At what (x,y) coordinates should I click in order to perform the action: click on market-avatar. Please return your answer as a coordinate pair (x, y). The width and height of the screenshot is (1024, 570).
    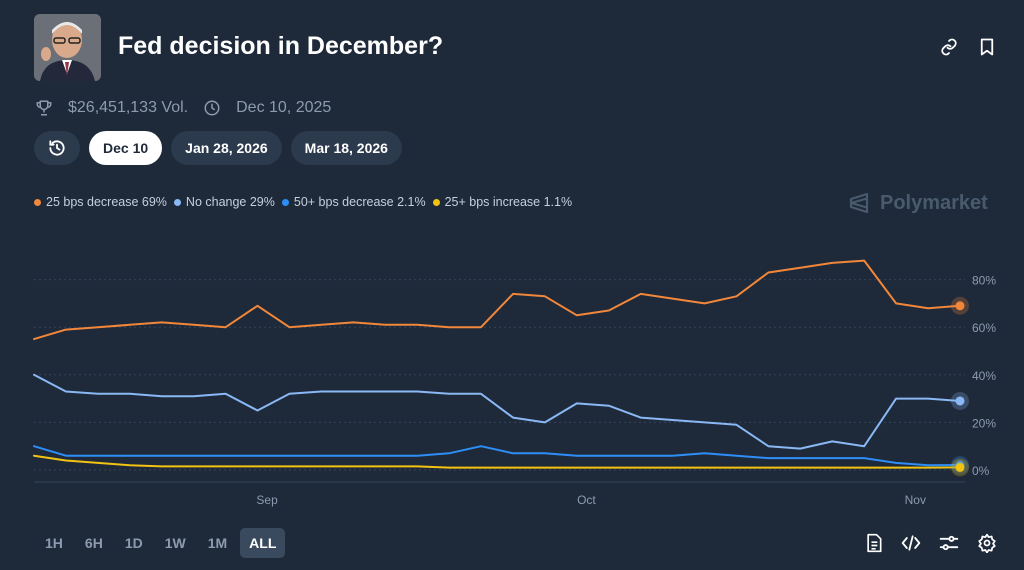
    Looking at the image, I should click on (67, 47).